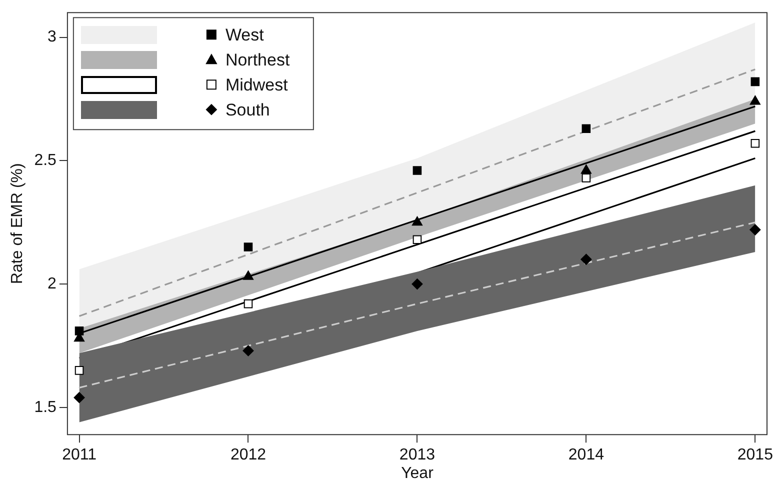  Describe the element at coordinates (52, 37) in the screenshot. I see `y-tick-label: 3` at that location.